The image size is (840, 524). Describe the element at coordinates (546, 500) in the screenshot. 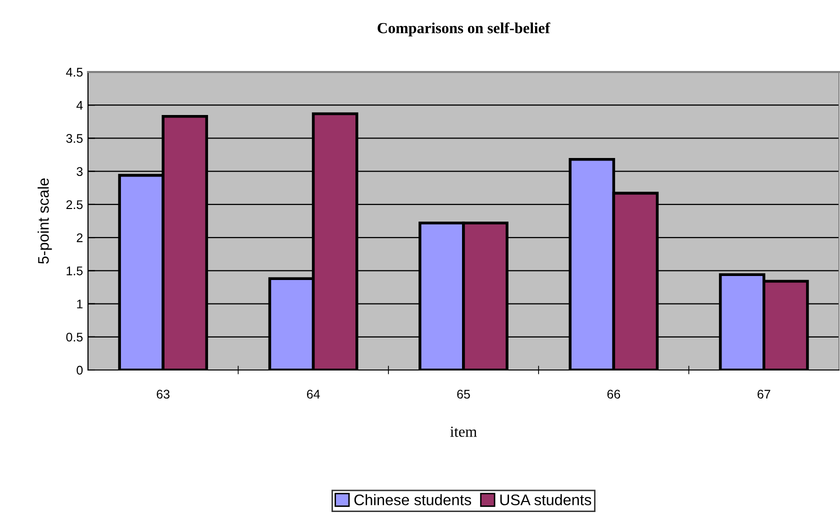

I see `legend-label: USA students` at that location.